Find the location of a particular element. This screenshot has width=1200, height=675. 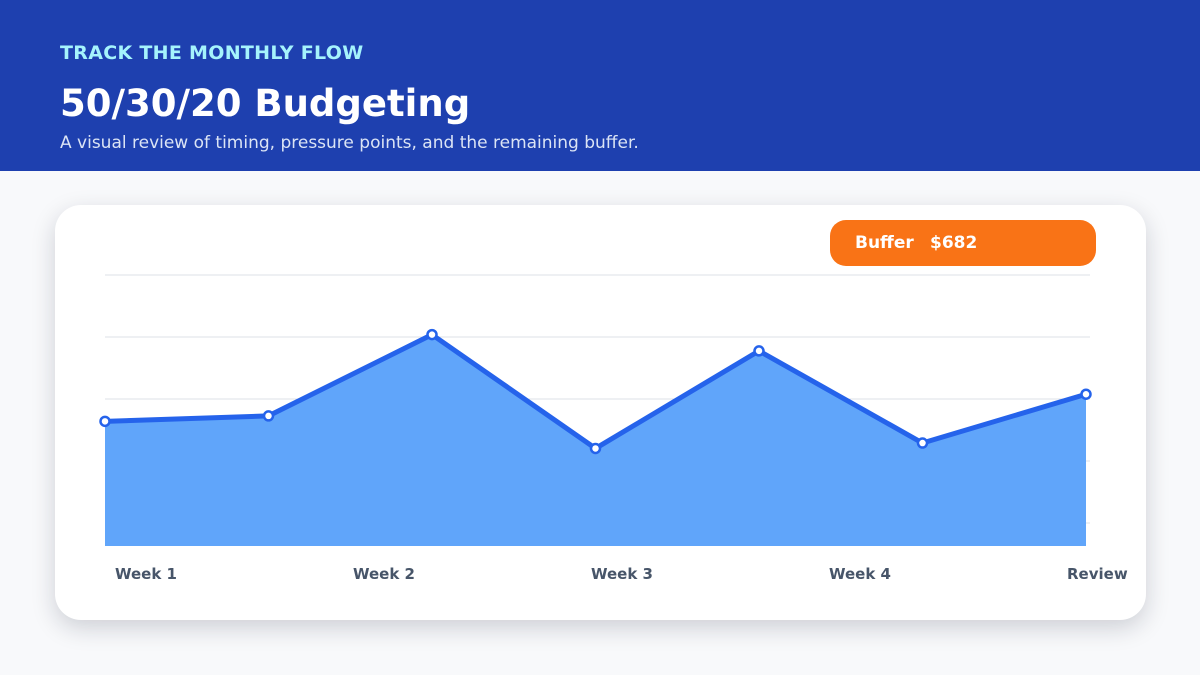

page-title: 50/30/20 Budgeting is located at coordinates (265, 103).